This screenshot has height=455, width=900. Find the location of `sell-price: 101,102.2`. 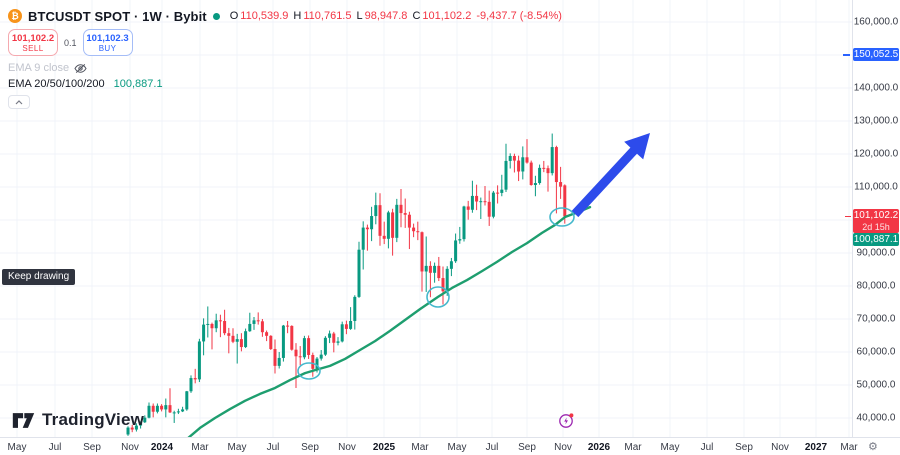

sell-price: 101,102.2 is located at coordinates (33, 38).